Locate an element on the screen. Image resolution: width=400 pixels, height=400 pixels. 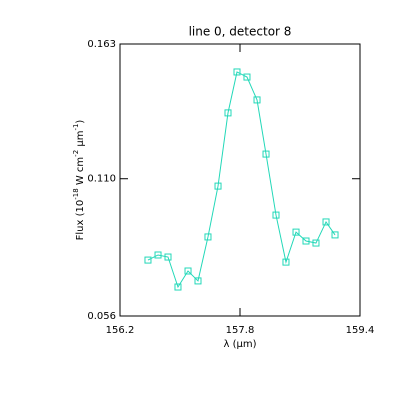
y-tick-label: 0.163 is located at coordinates (101, 44).